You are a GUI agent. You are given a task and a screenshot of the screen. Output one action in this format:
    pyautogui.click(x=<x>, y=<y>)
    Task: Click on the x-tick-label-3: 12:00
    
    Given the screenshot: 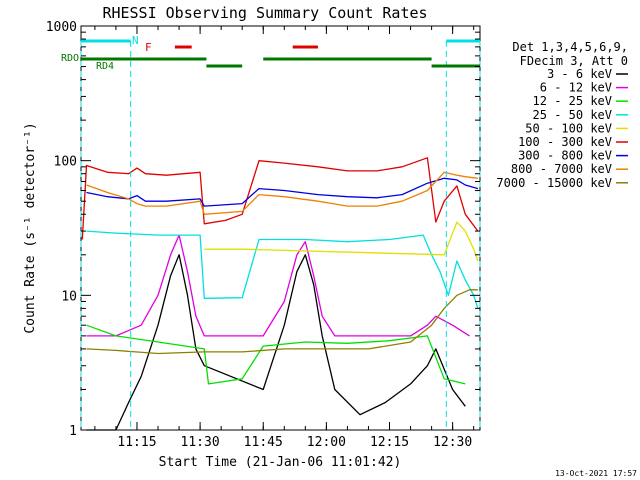 What is the action you would take?
    pyautogui.click(x=326, y=442)
    